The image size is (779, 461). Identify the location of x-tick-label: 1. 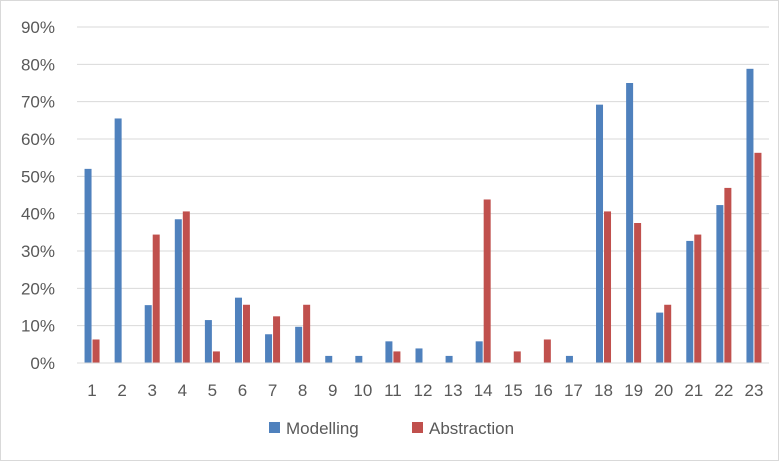
(91, 390).